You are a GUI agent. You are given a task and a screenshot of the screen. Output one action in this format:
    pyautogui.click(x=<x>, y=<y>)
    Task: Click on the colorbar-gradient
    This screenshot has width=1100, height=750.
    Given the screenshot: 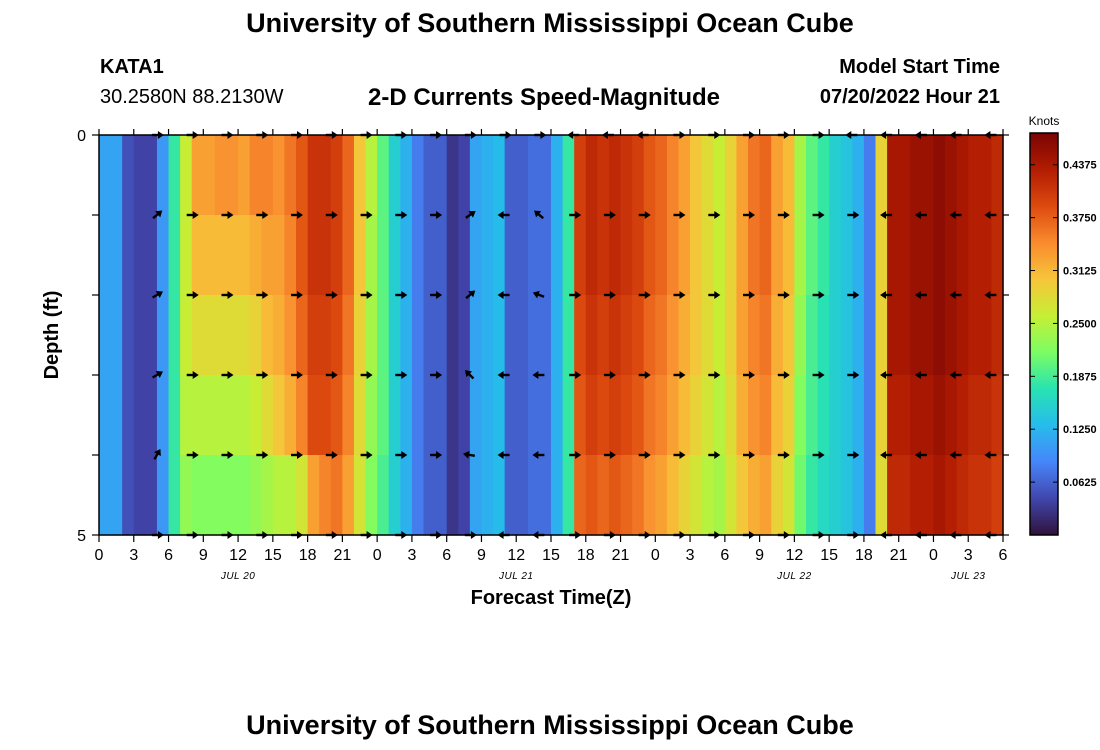 What is the action you would take?
    pyautogui.click(x=1044, y=334)
    